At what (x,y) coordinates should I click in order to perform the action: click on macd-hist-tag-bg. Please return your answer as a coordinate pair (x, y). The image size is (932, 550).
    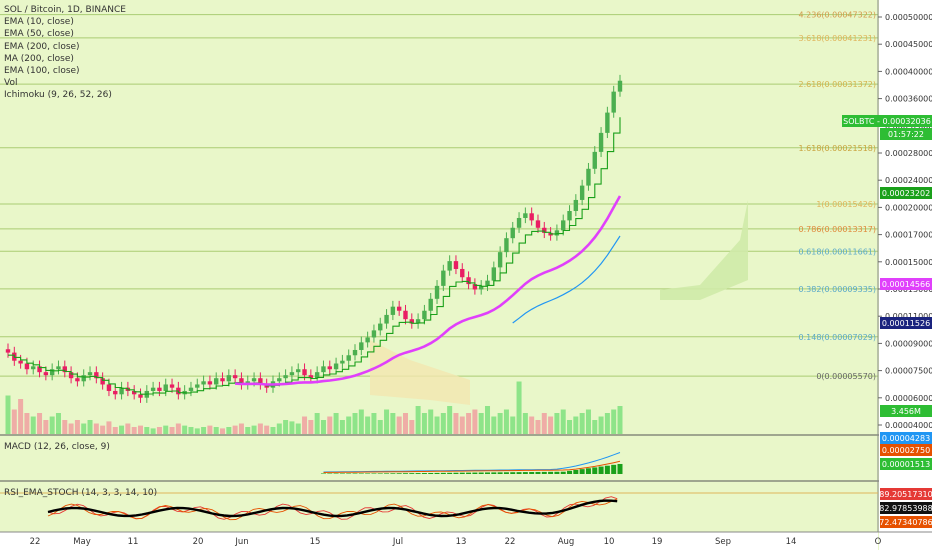
    Looking at the image, I should click on (906, 464).